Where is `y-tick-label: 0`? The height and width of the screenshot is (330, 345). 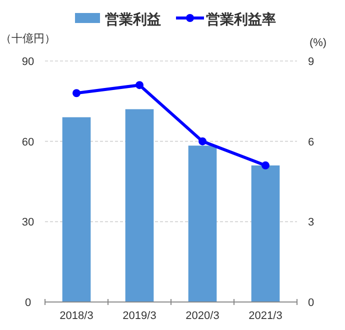
y-tick-label: 0 is located at coordinates (28, 303).